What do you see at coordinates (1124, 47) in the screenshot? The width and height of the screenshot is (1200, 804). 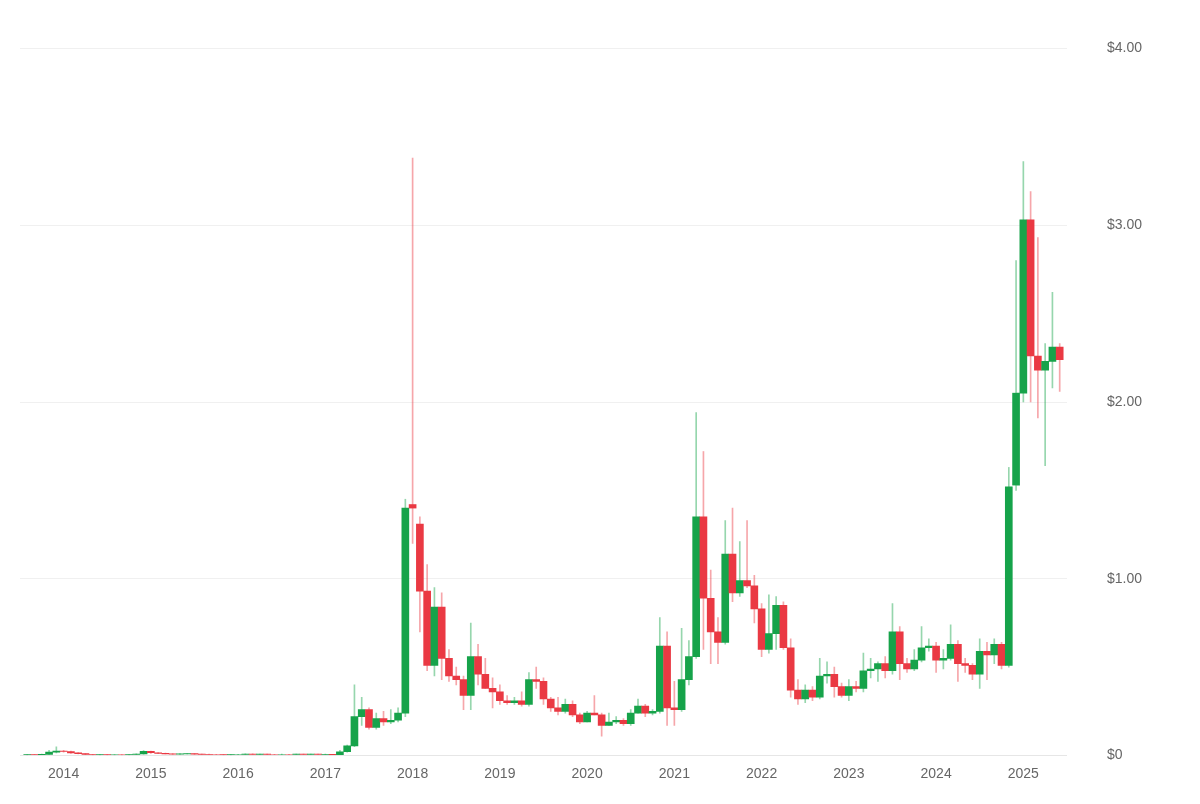 I see `y-tick-label: $4.00` at bounding box center [1124, 47].